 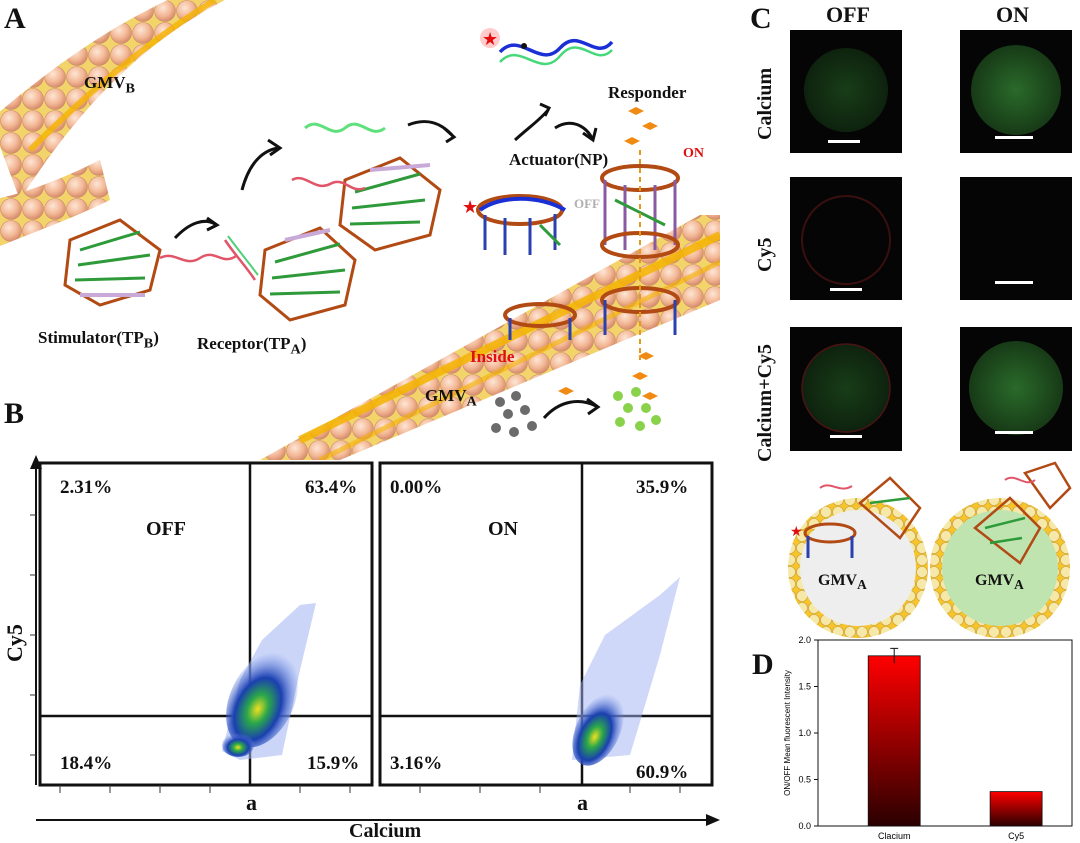 I want to click on row-label-calcium: Calcium, so click(x=765, y=103).